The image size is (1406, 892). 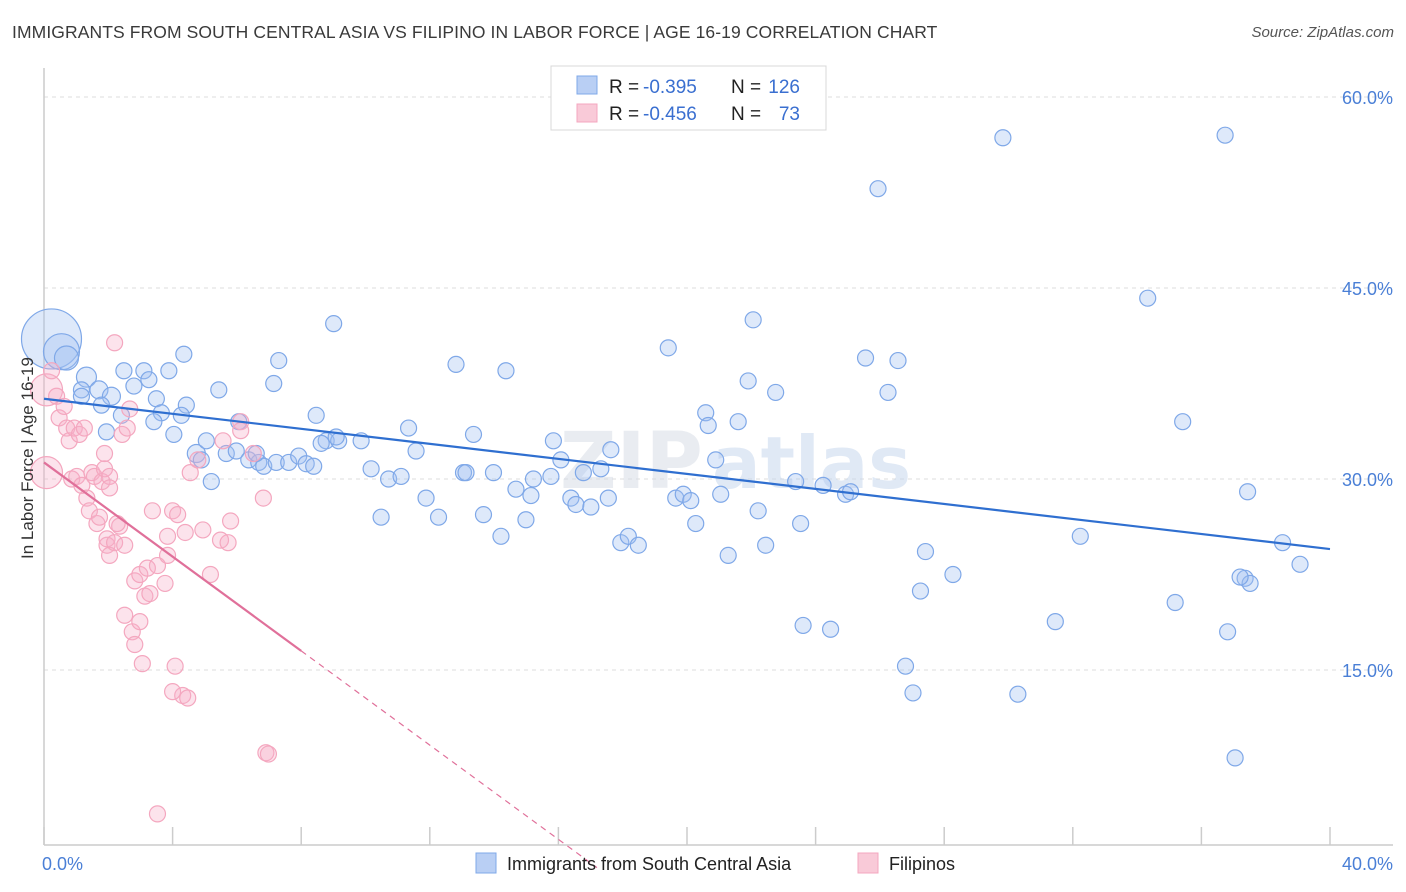 What do you see at coordinates (624, 114) in the screenshot?
I see `legend-r-label-filipinos: R =` at bounding box center [624, 114].